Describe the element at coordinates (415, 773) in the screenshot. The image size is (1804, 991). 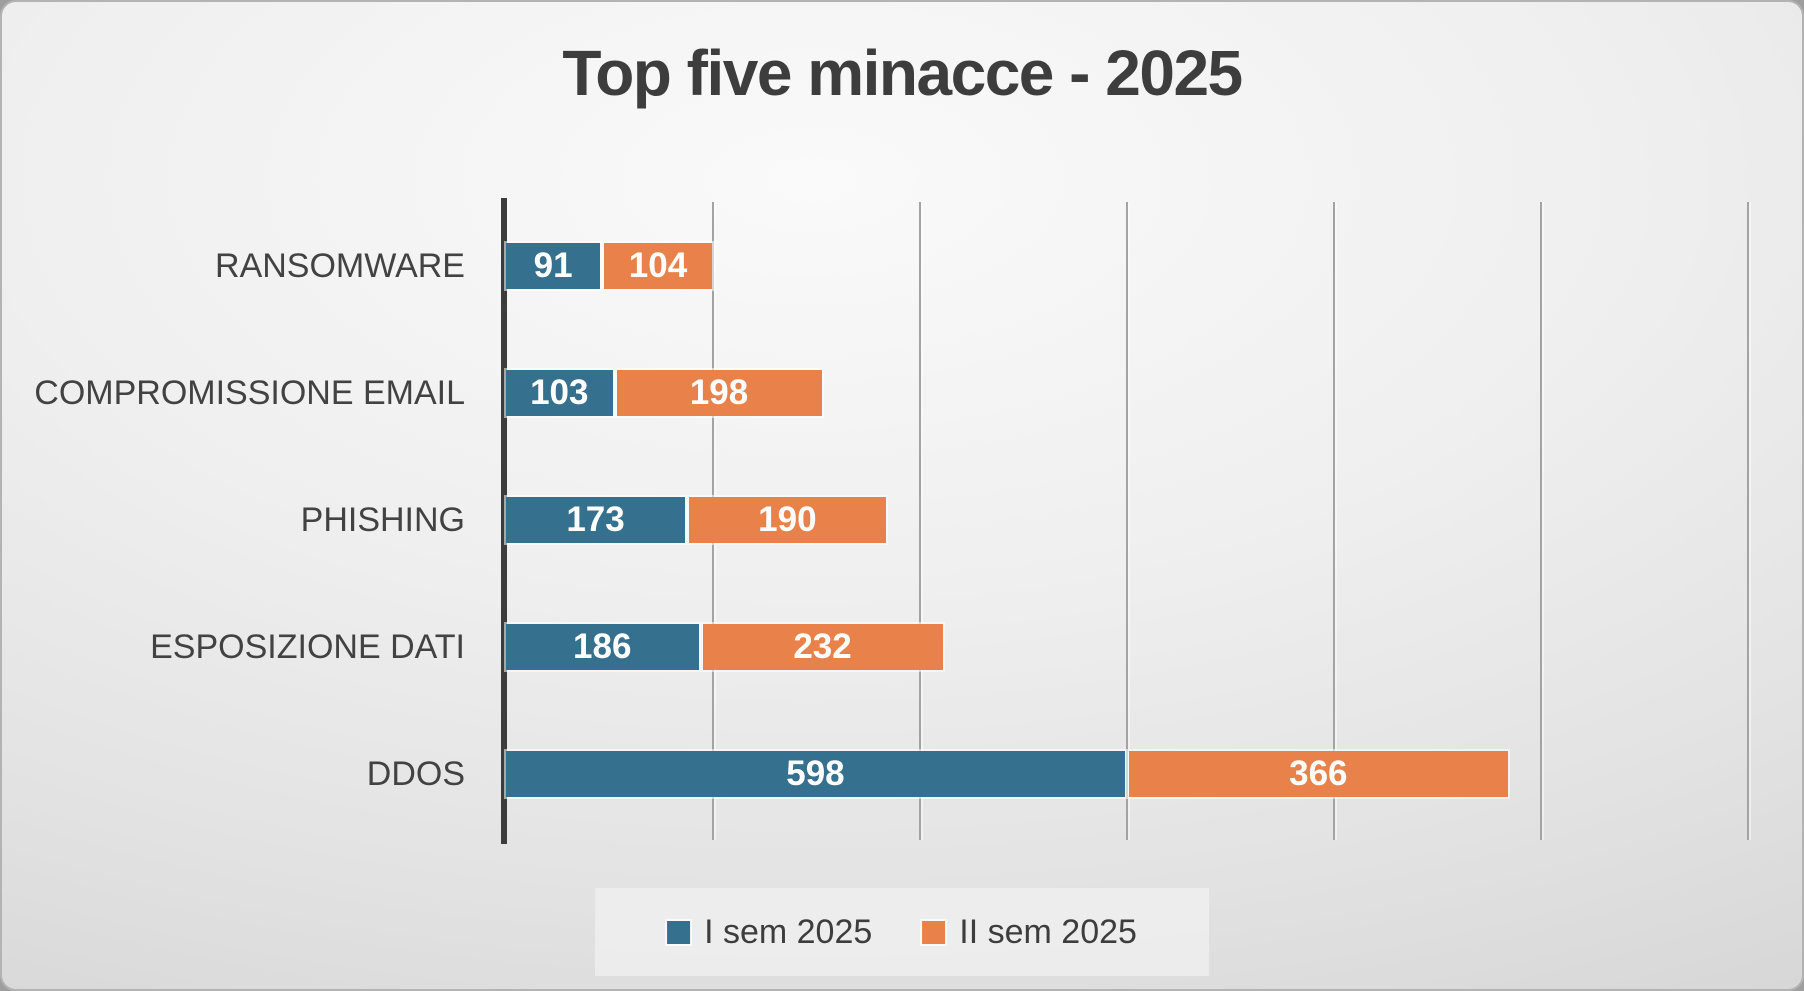
I see `category-label: DDOS` at that location.